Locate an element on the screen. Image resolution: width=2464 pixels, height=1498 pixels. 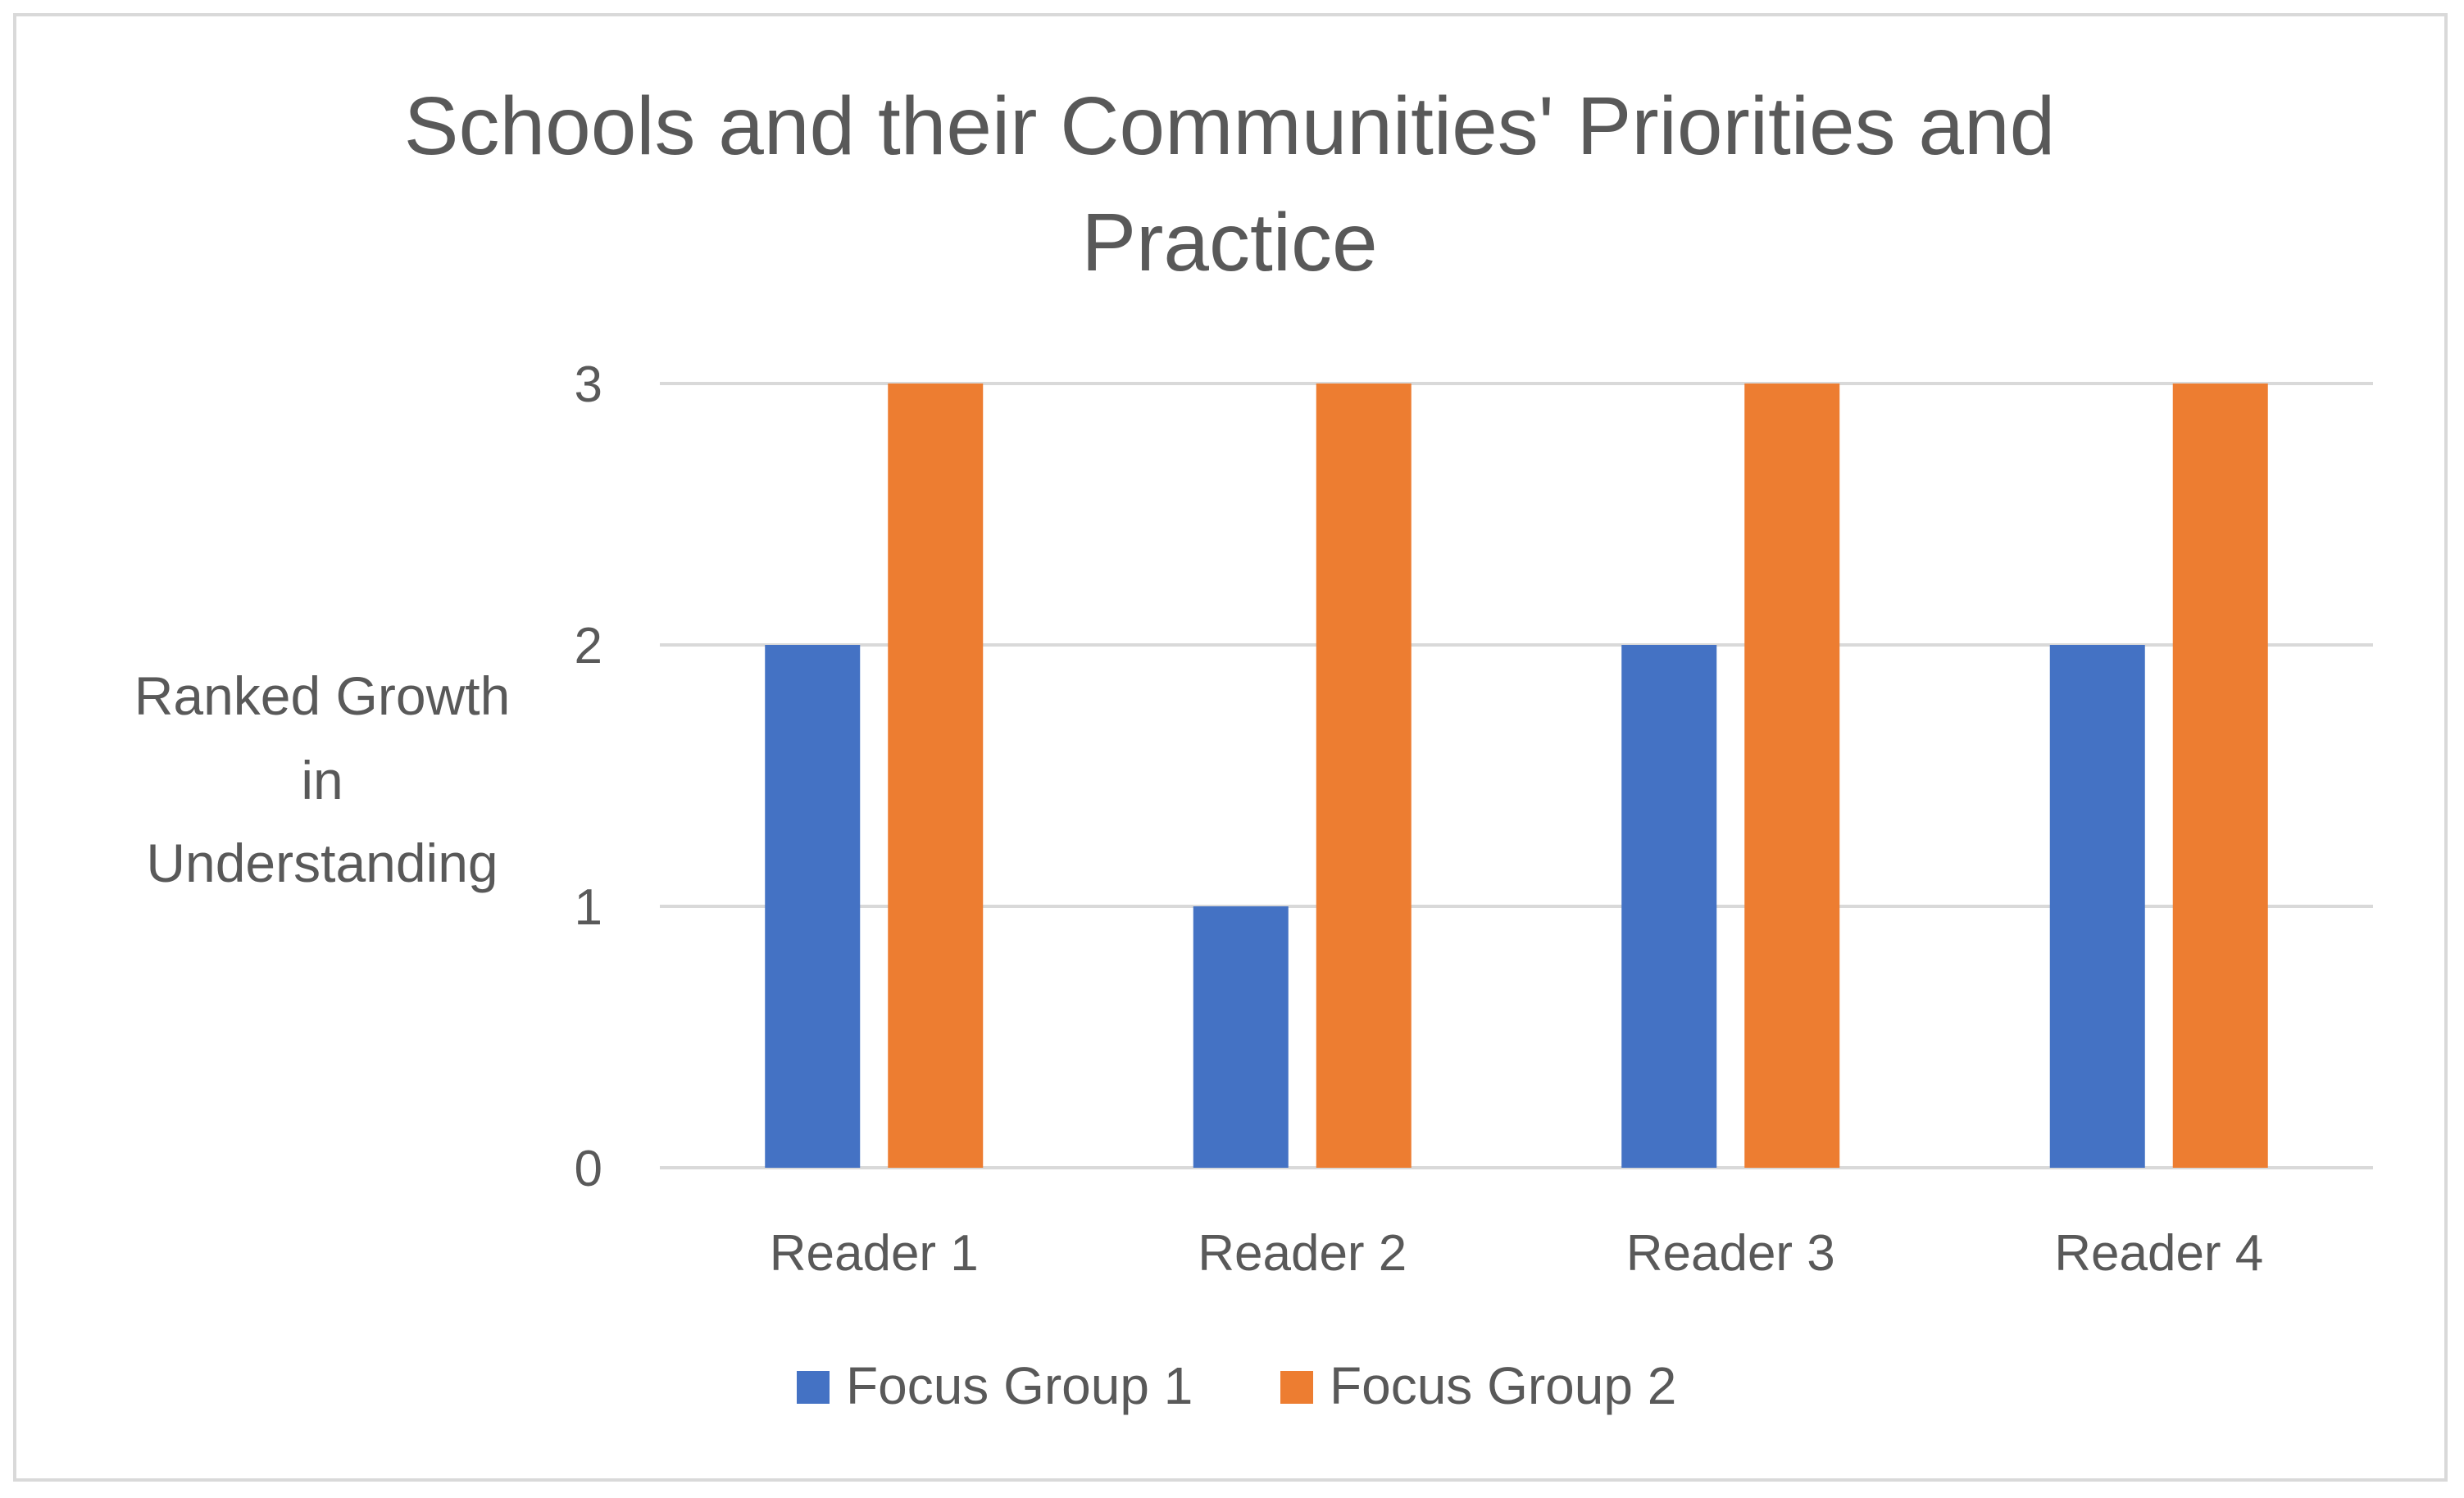
x-tick-label: Reader 2 is located at coordinates (1302, 1253).